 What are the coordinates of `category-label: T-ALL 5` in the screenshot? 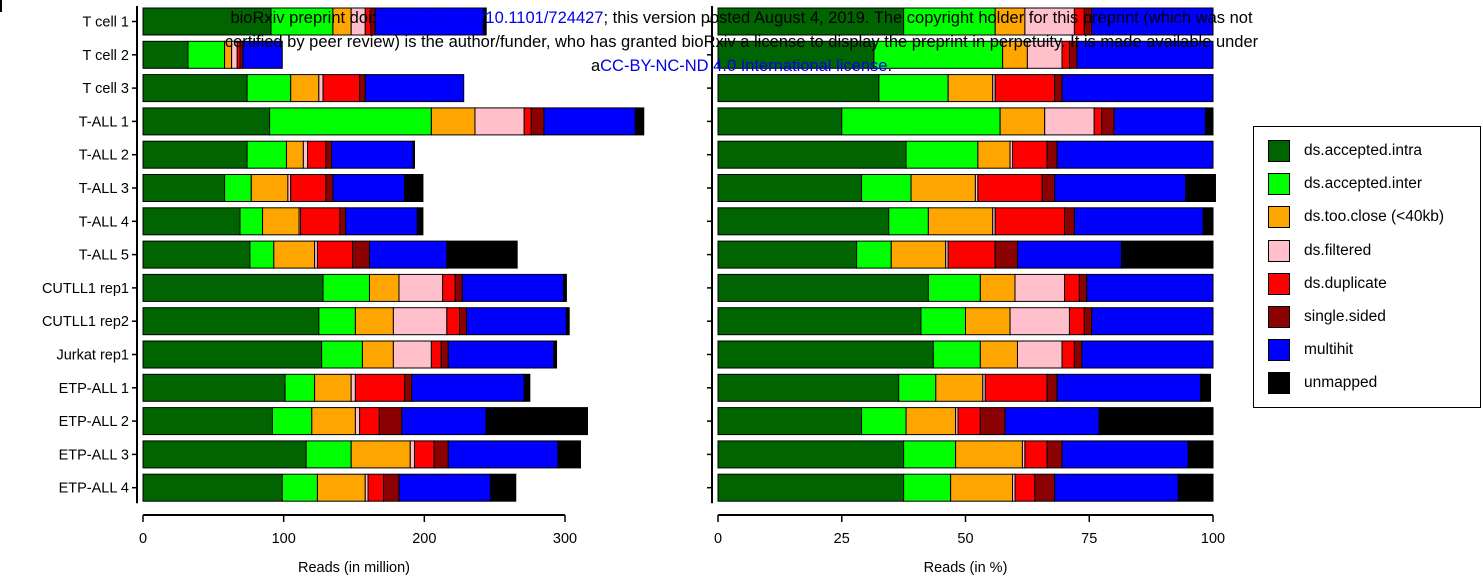 It's located at (104, 256).